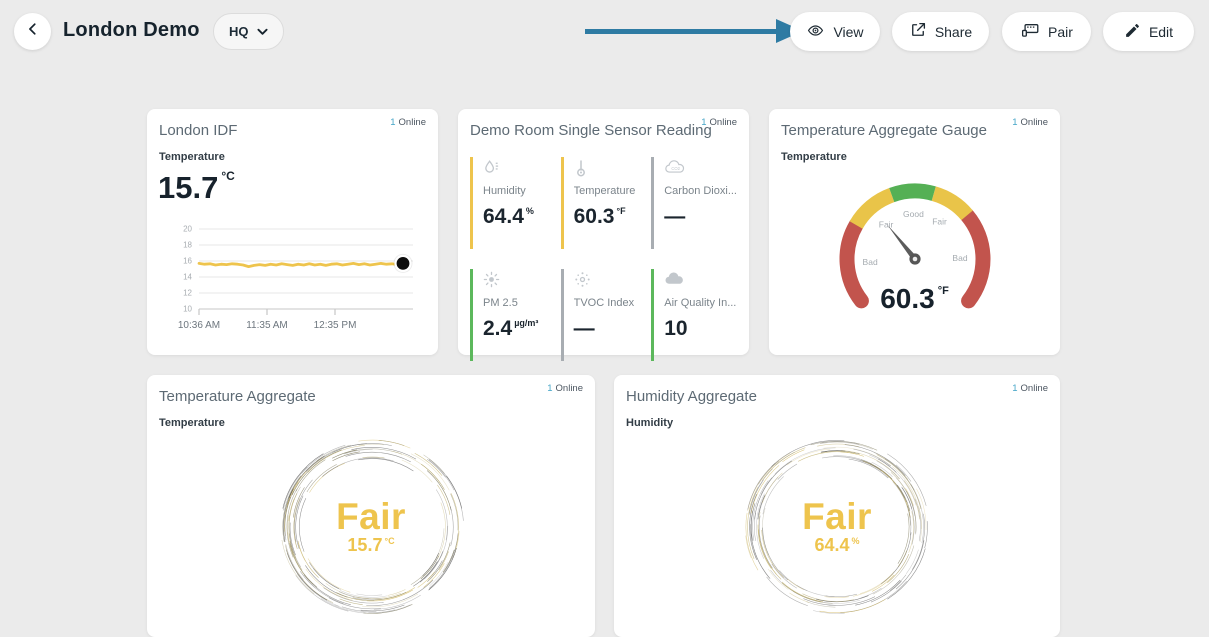  What do you see at coordinates (518, 281) in the screenshot?
I see `pm25-icon` at bounding box center [518, 281].